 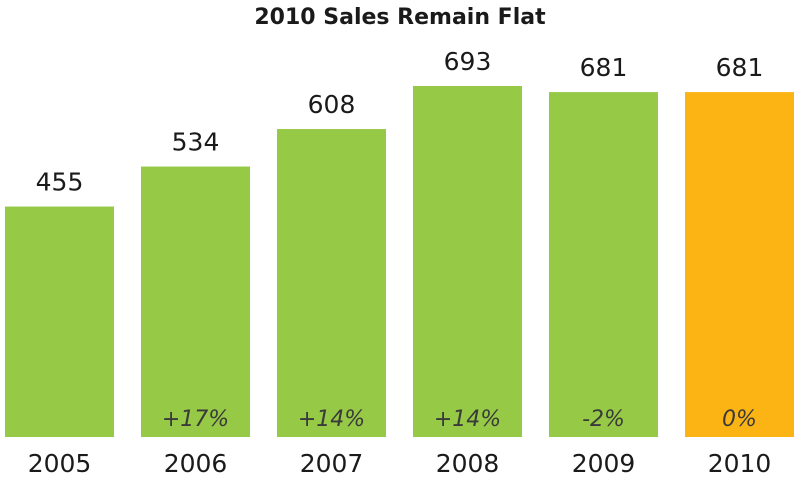 I want to click on change-label: -2%, so click(x=603, y=419).